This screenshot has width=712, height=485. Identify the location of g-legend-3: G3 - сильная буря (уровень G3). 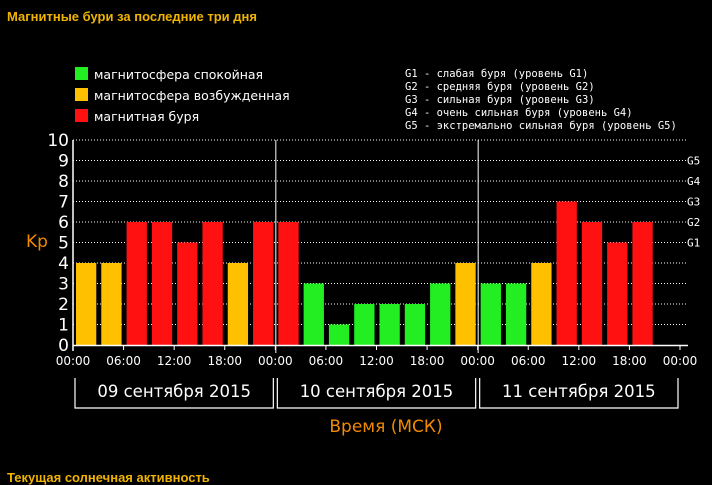
(500, 100).